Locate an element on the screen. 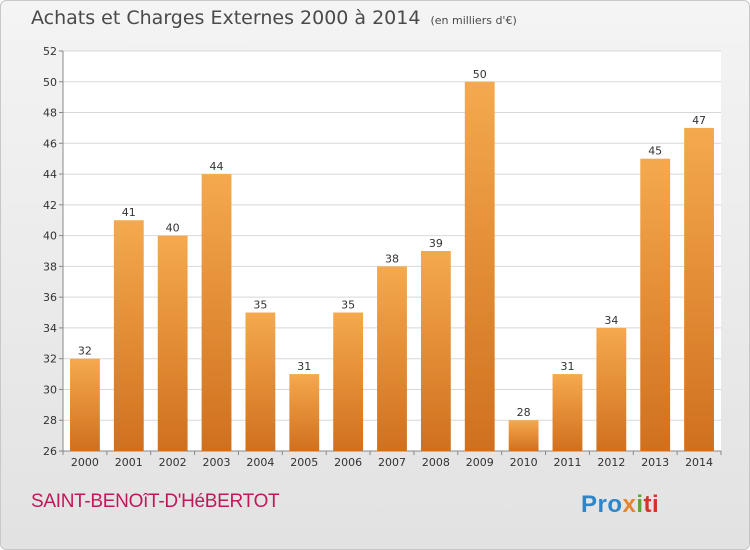 The image size is (750, 550). x-tick-label: 2008 is located at coordinates (436, 462).